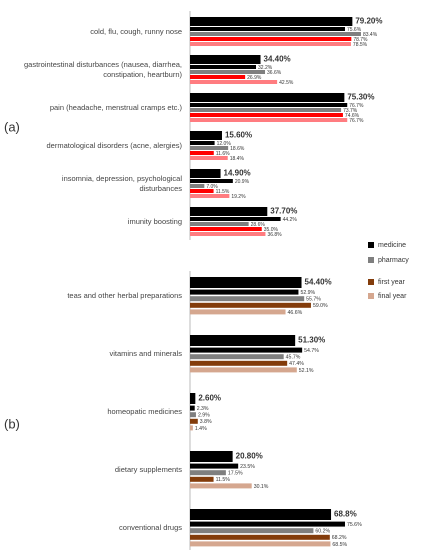  What do you see at coordinates (318, 282) in the screenshot?
I see `value-label: 54.40%` at bounding box center [318, 282].